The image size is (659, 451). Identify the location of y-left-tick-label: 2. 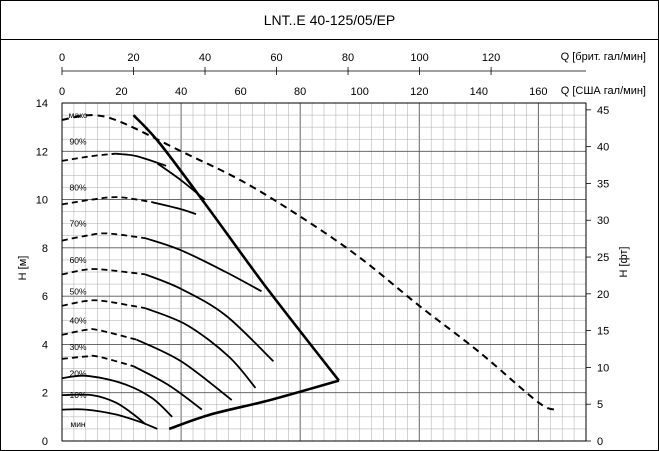
(45, 394).